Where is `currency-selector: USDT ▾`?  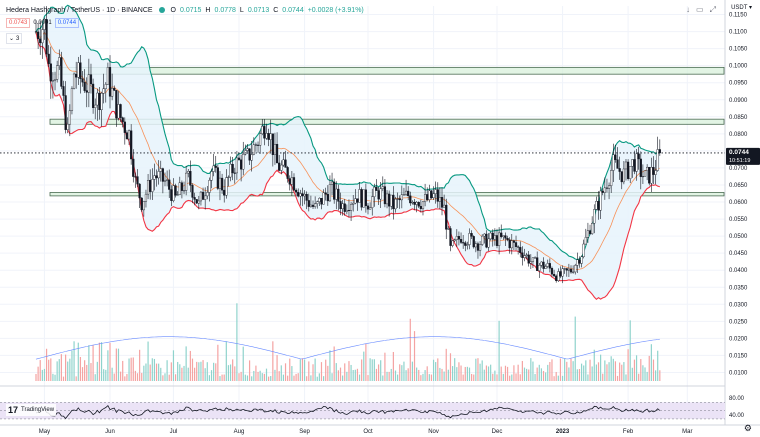
currency-selector: USDT ▾ is located at coordinates (741, 8).